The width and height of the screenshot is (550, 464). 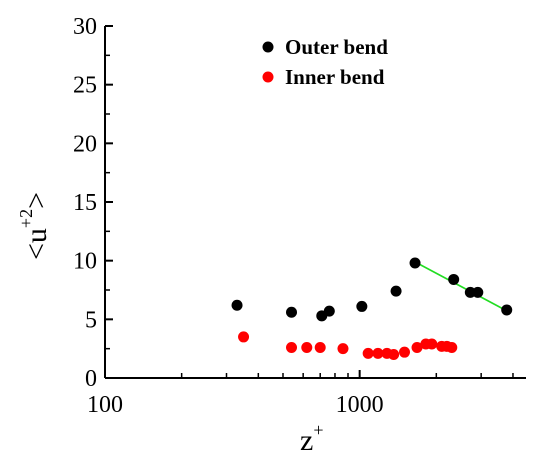 What do you see at coordinates (318, 430) in the screenshot?
I see `x-axis-title-sup: +` at bounding box center [318, 430].